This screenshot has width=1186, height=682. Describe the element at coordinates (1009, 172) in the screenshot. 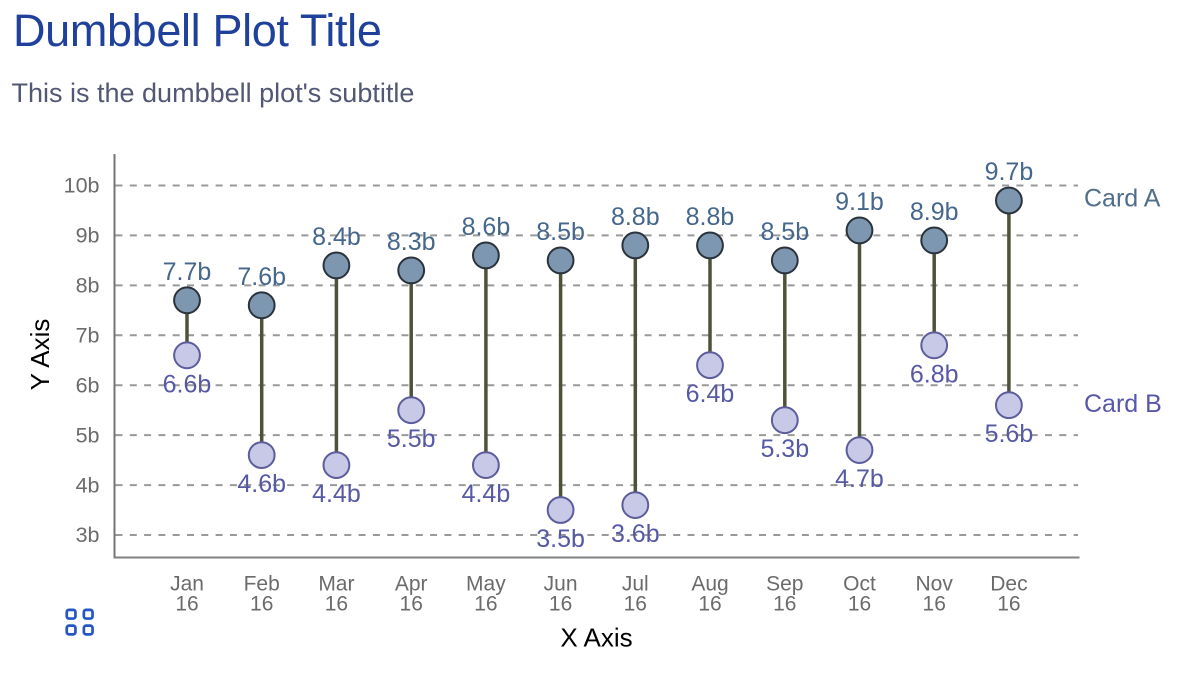

I see `svg-text: 9.7b` at that location.